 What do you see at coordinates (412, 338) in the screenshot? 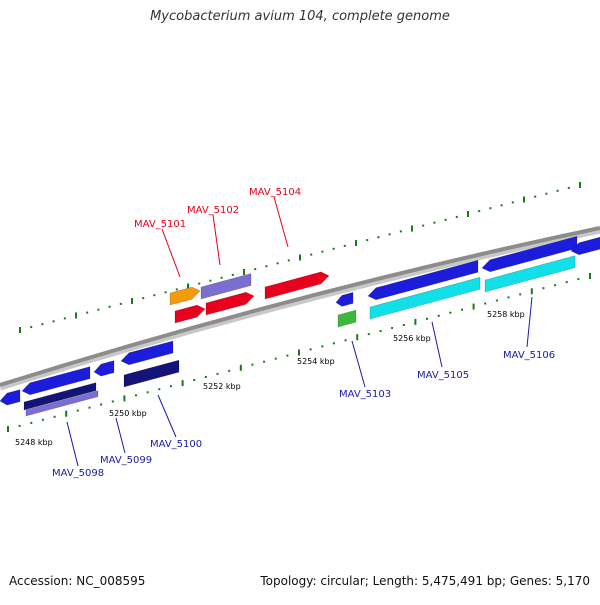
I see `scale-label-5256: 5256 kbp` at bounding box center [412, 338].